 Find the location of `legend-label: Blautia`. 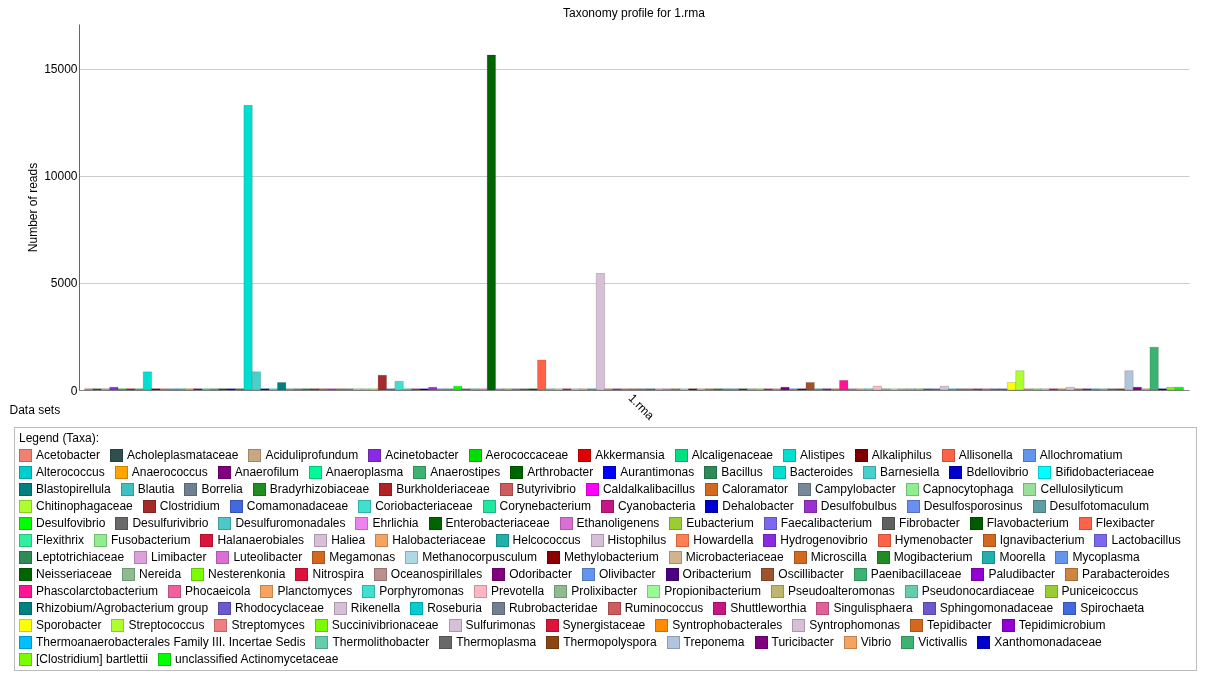

legend-label: Blautia is located at coordinates (156, 489).